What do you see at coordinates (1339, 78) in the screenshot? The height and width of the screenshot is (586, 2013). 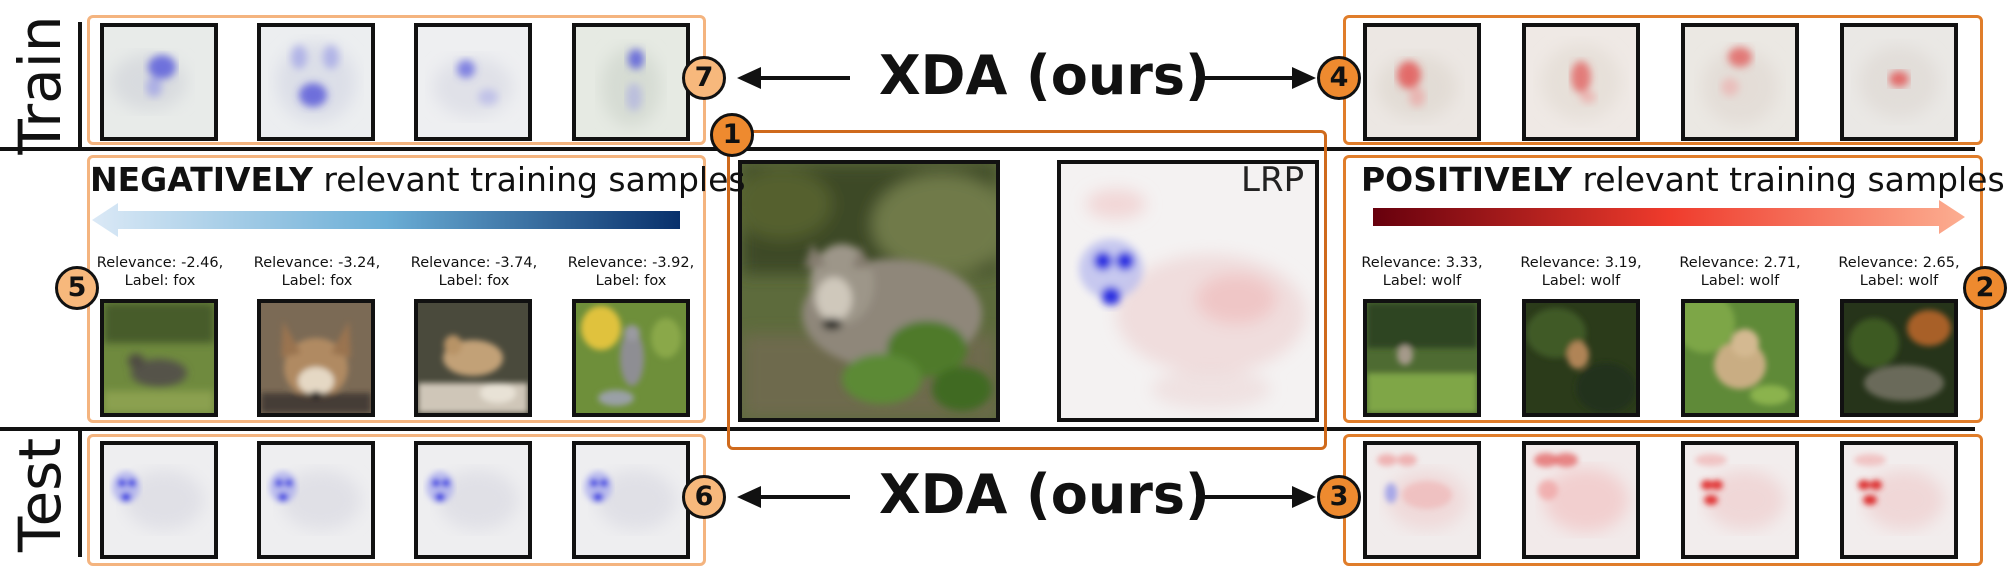 I see `badge-4: 4` at bounding box center [1339, 78].